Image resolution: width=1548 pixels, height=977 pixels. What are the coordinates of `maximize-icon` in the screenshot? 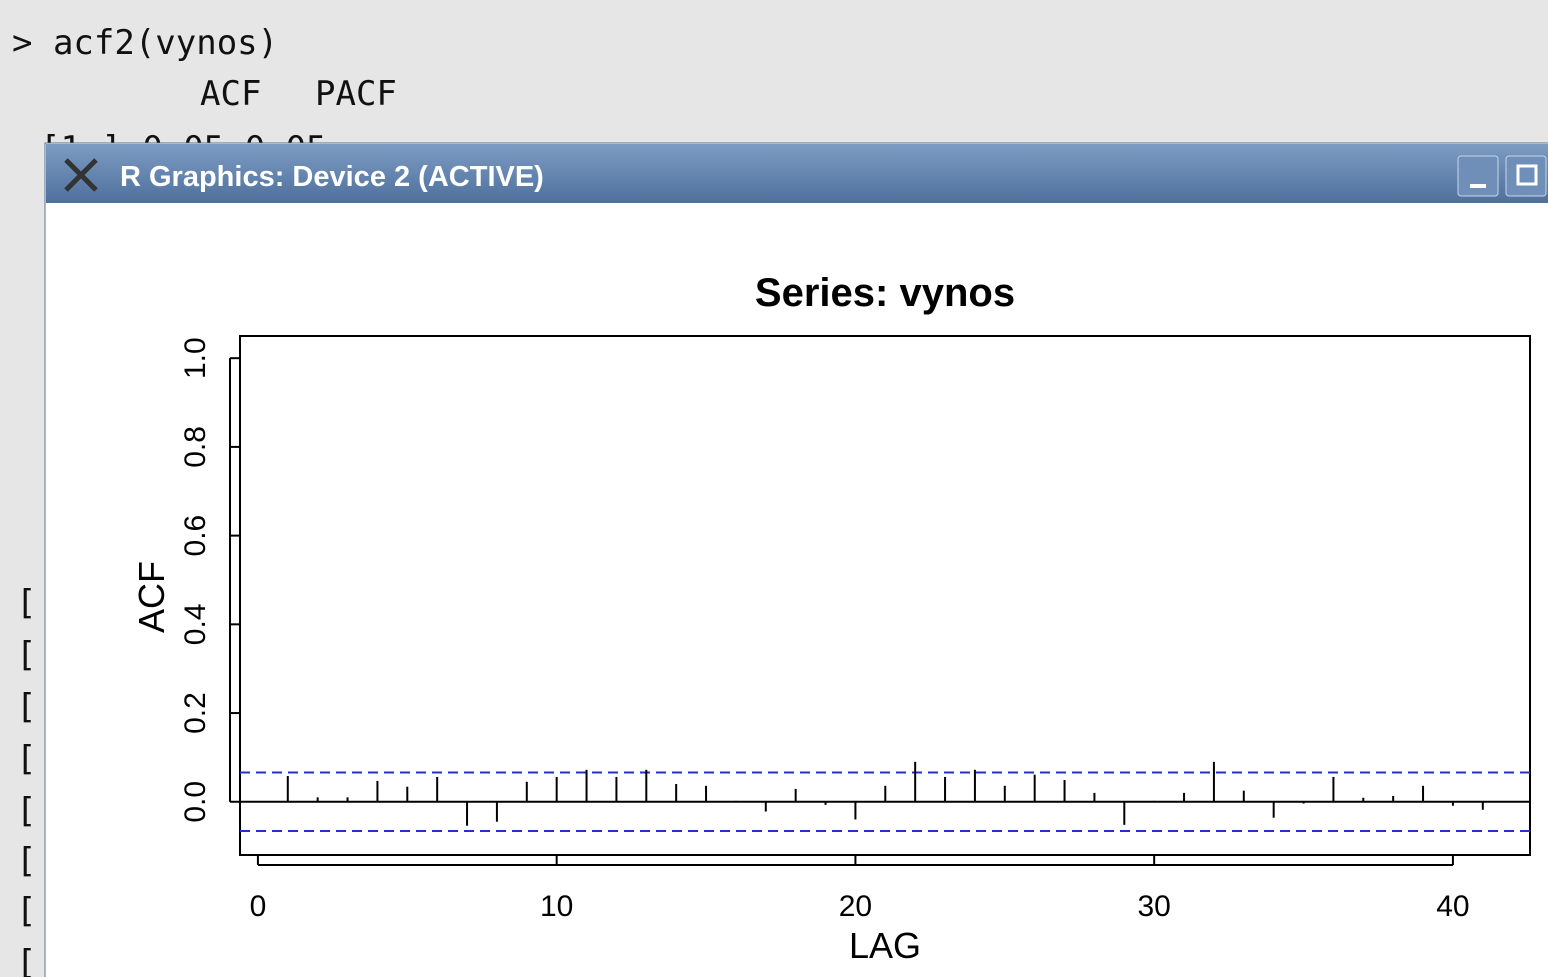 It's located at (1527, 175).